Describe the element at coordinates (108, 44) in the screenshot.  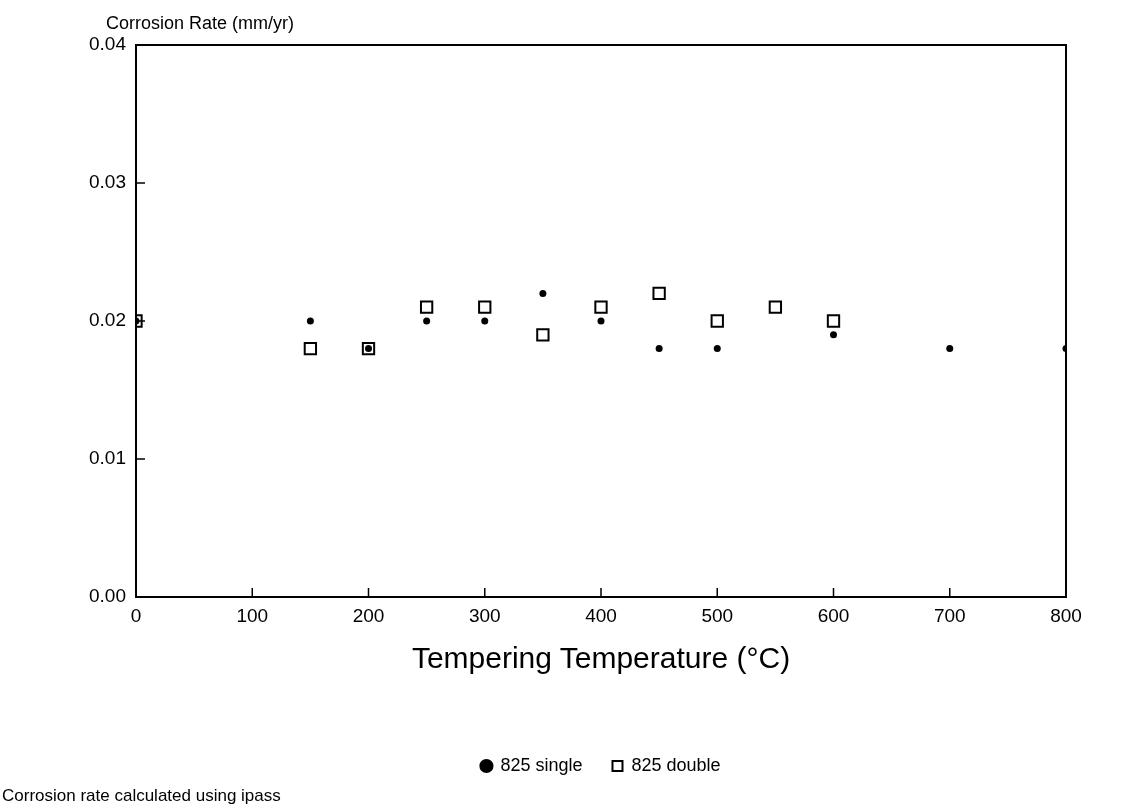
I see `y-tick-label: 0.04` at that location.